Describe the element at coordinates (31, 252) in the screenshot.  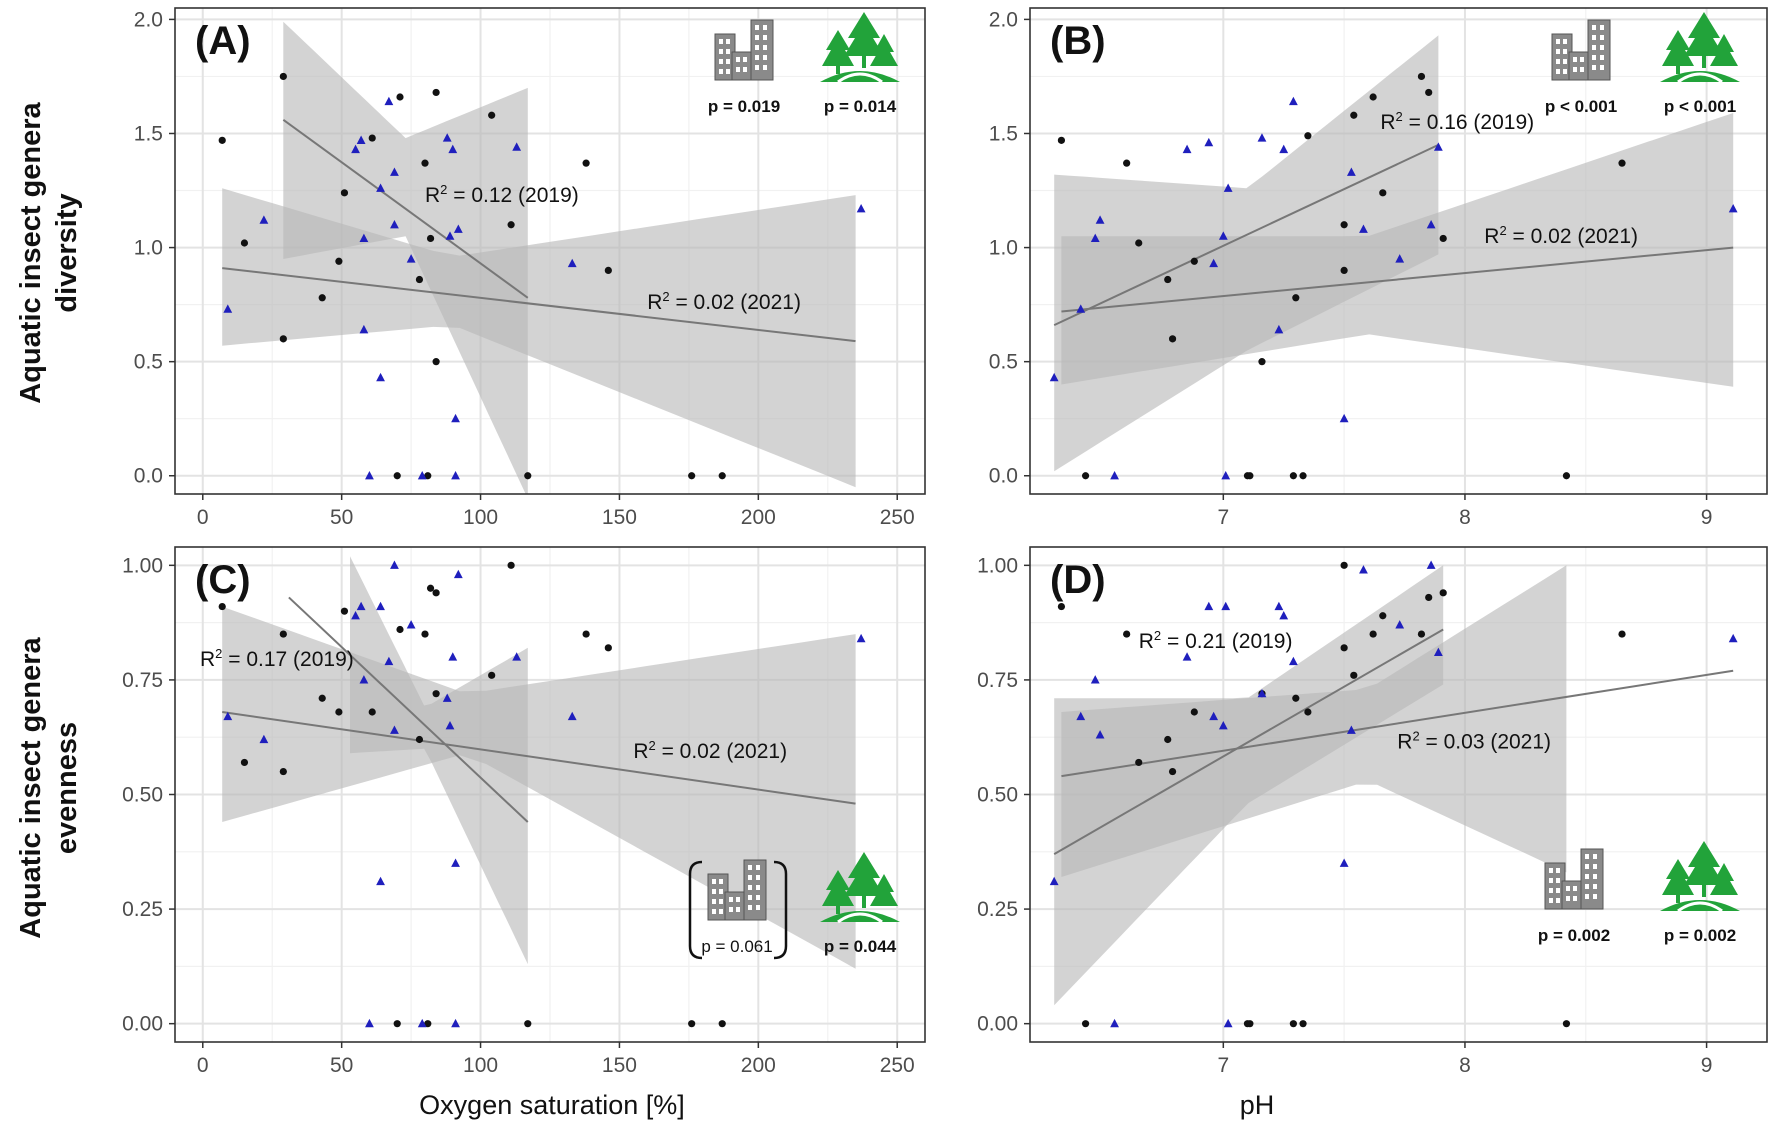
I see `y-axis-title-diversity-line1: Aquatic insect genera` at that location.